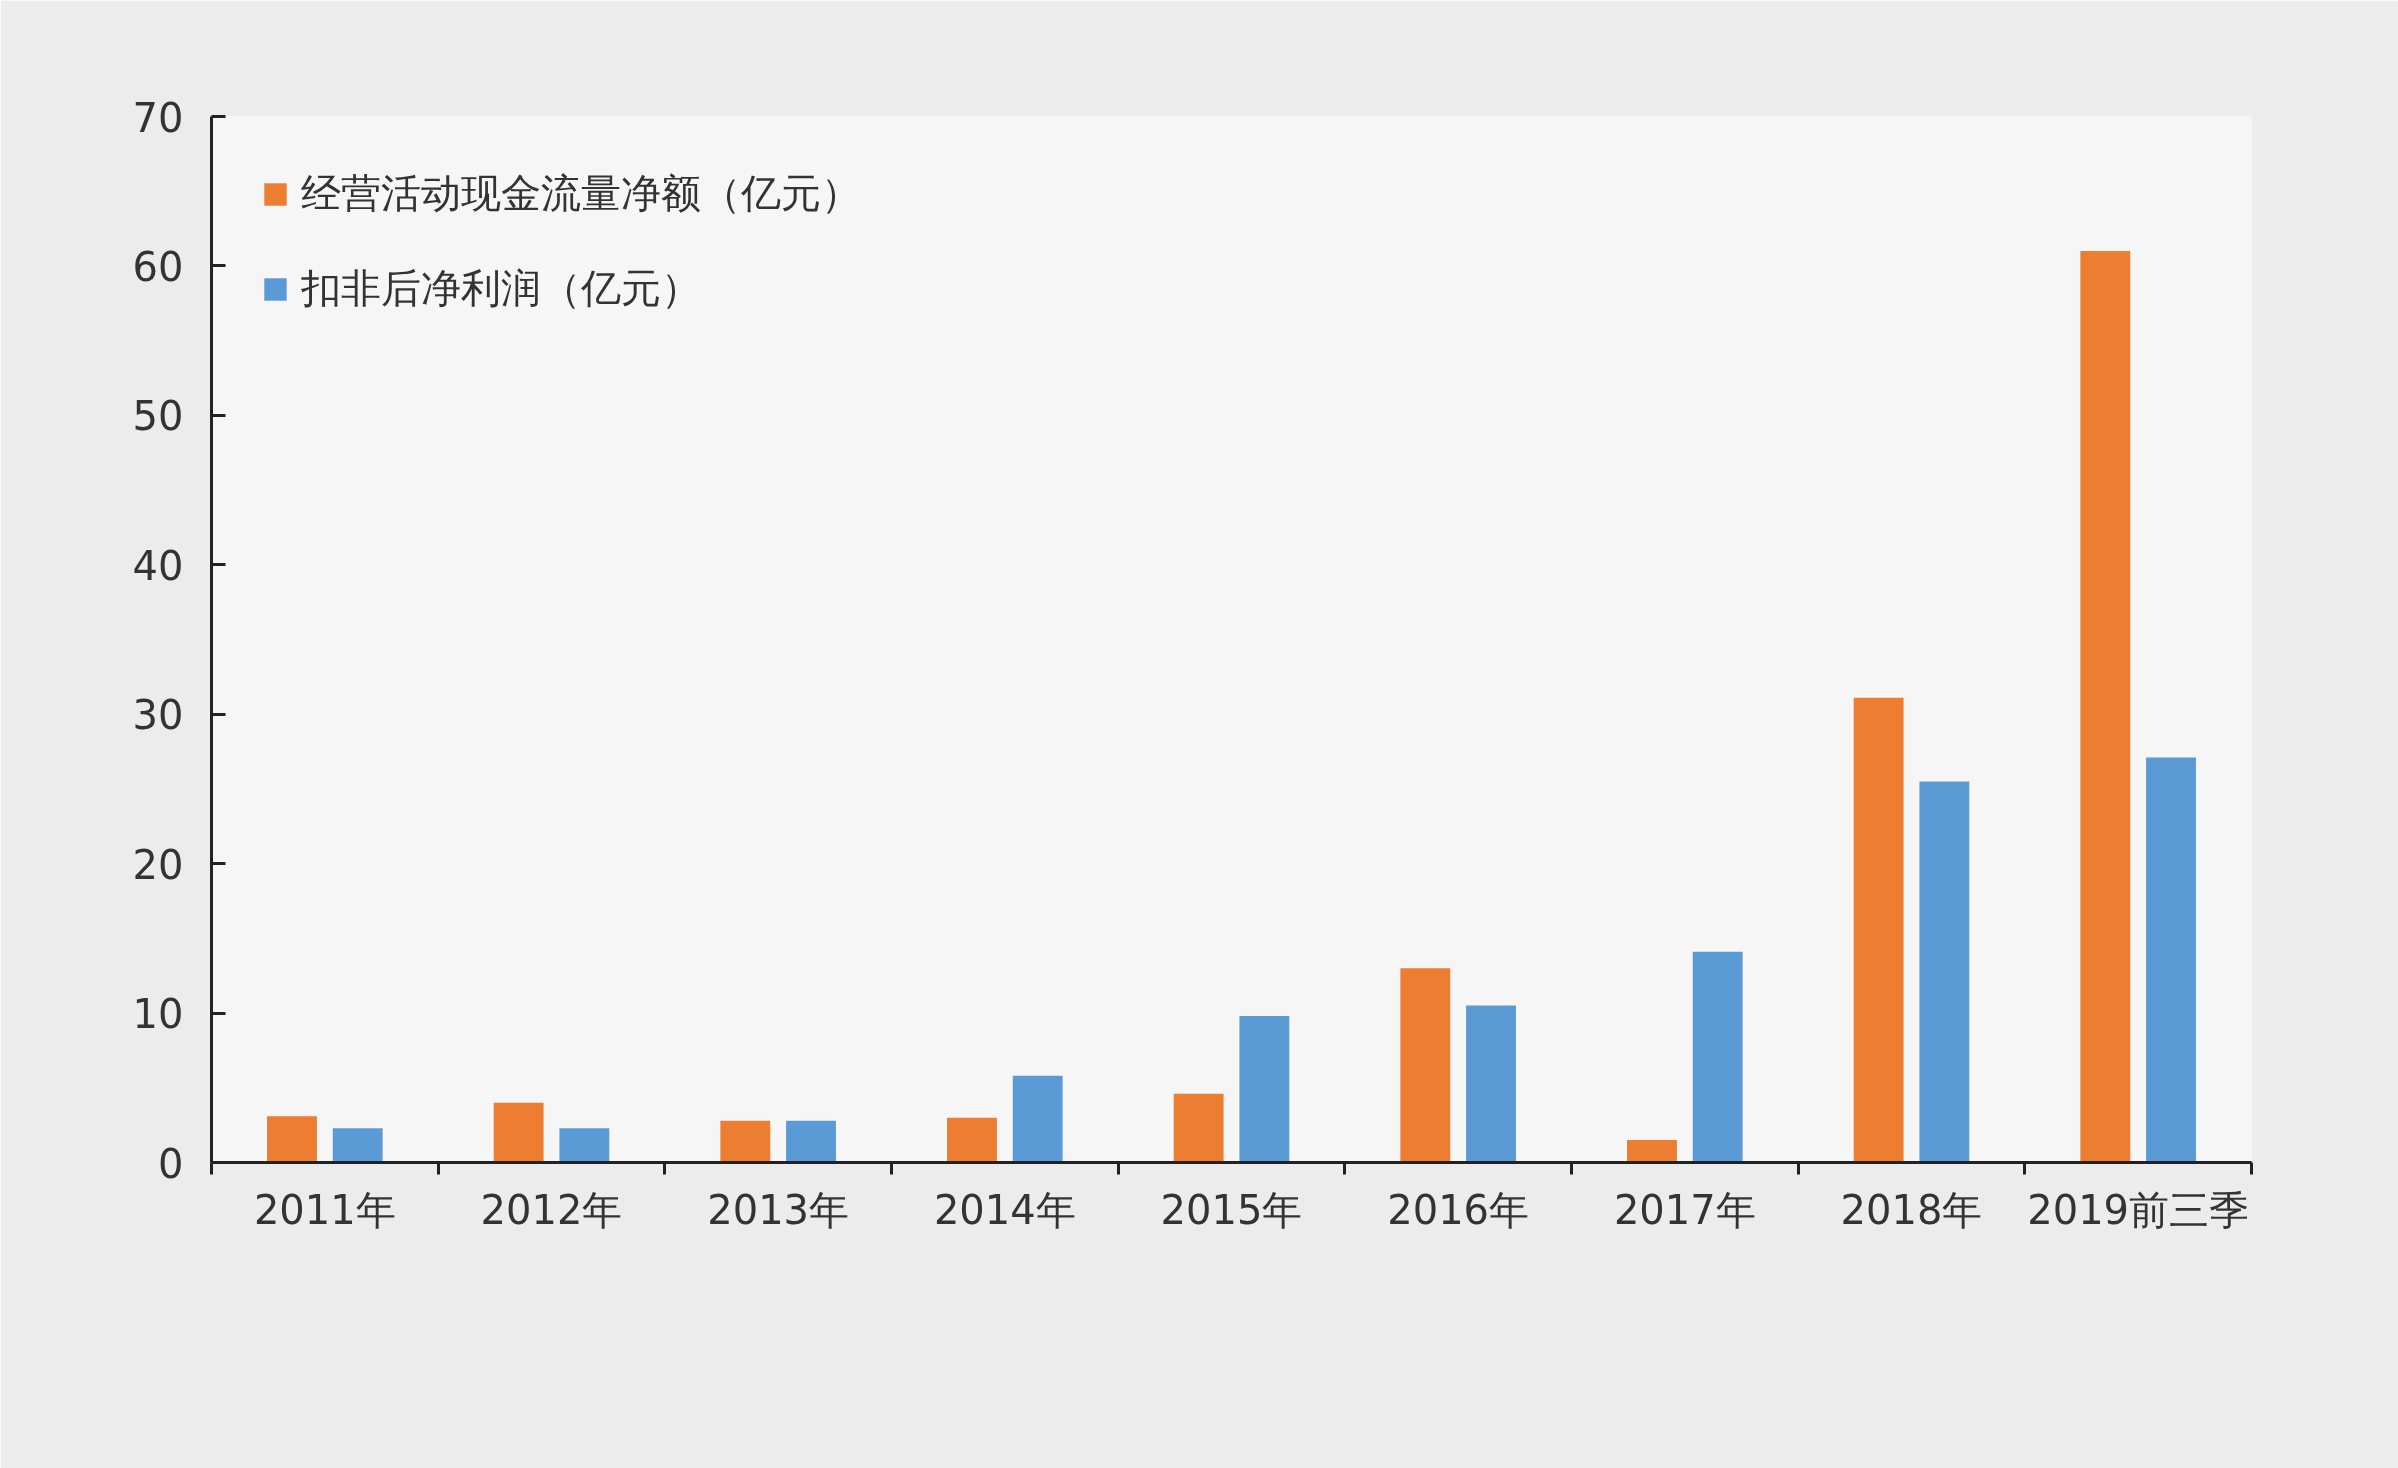 The height and width of the screenshot is (1468, 2398). Describe the element at coordinates (158, 1014) in the screenshot. I see `y-tick-label: 10` at that location.